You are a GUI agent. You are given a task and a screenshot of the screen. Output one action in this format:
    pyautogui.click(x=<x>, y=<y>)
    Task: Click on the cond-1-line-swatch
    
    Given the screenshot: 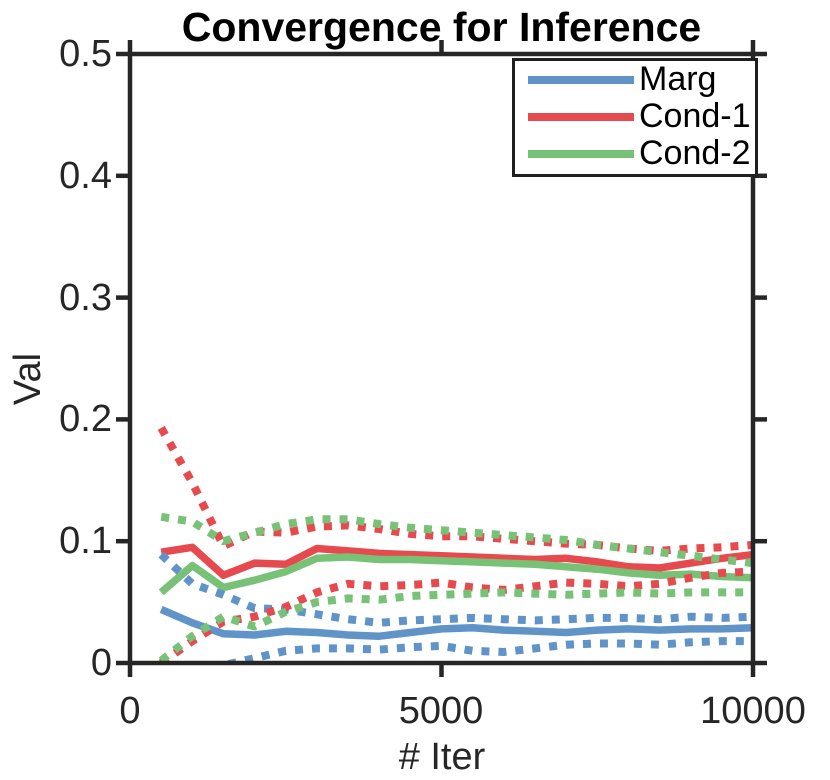 What is the action you would take?
    pyautogui.click(x=581, y=116)
    